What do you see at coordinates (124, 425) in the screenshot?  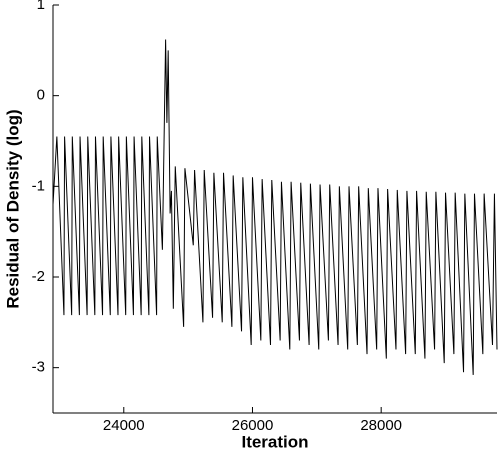 I see `x-tick-label: 24000` at bounding box center [124, 425].